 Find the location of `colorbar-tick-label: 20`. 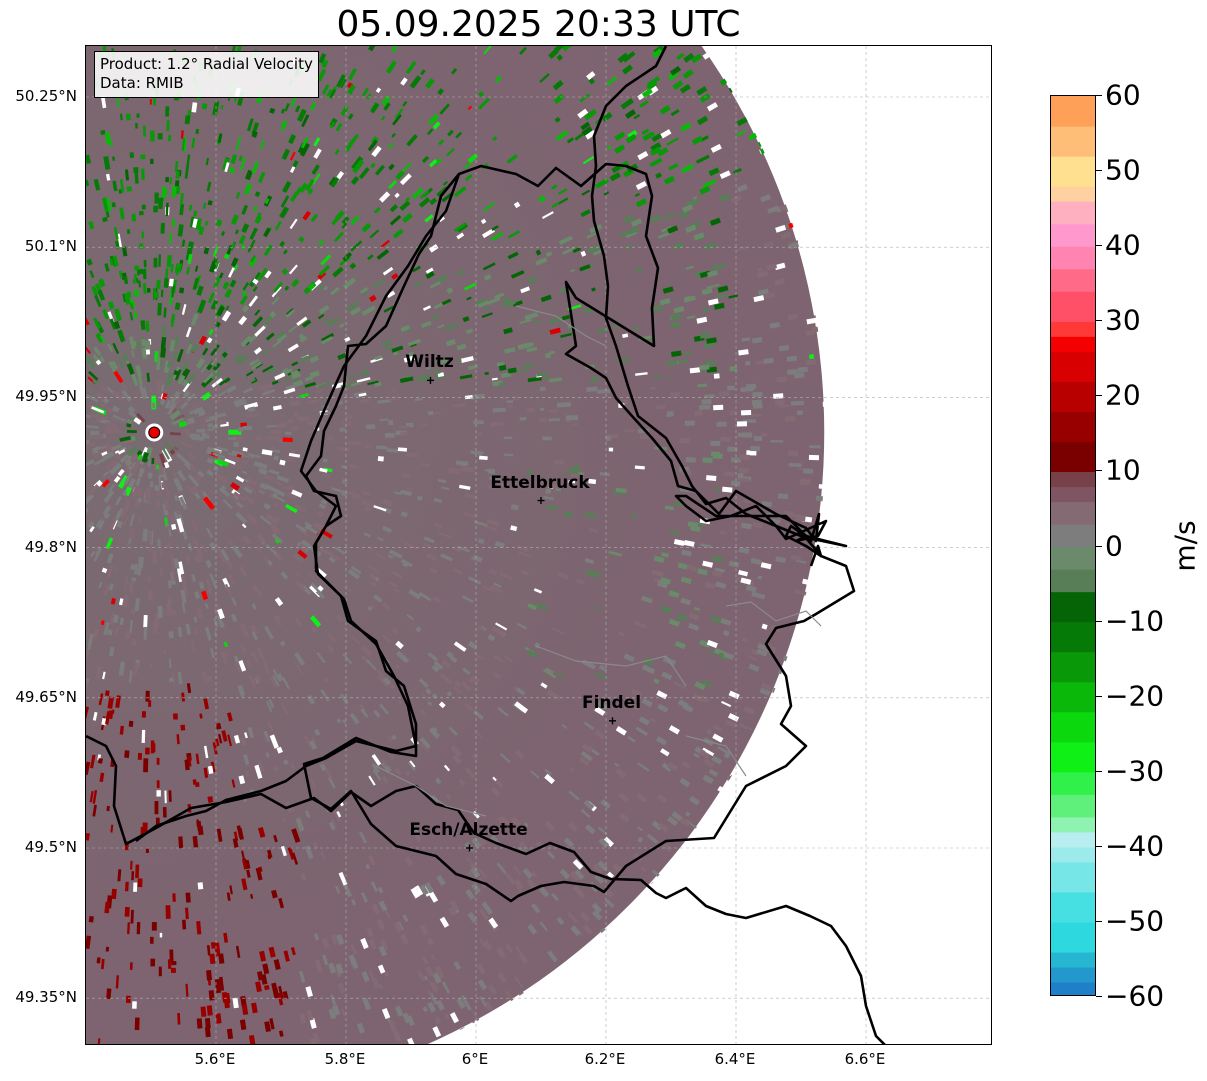

colorbar-tick-label: 20 is located at coordinates (1123, 395).